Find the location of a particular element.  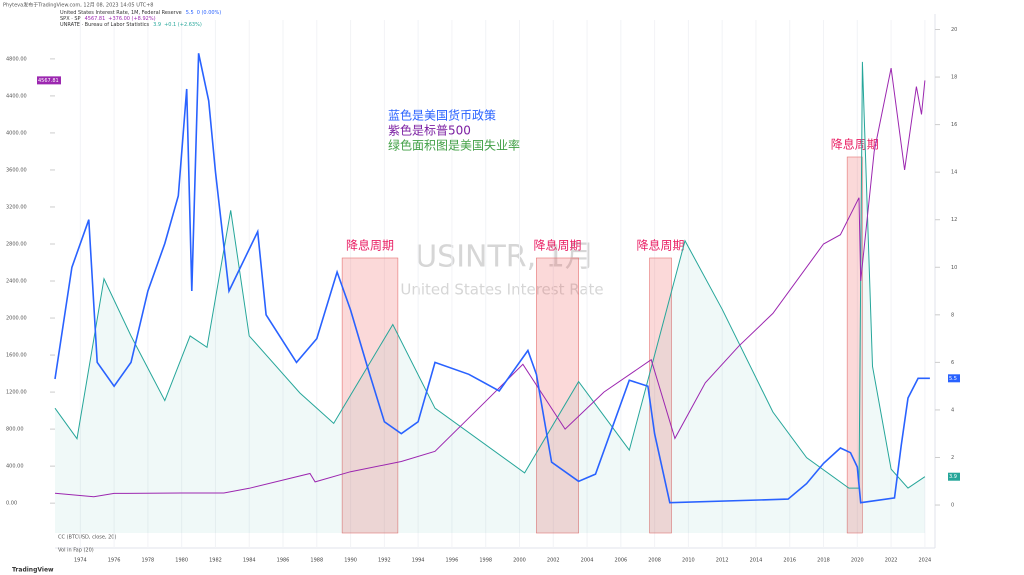

y-tick-label: 1600.00 is located at coordinates (16, 356).